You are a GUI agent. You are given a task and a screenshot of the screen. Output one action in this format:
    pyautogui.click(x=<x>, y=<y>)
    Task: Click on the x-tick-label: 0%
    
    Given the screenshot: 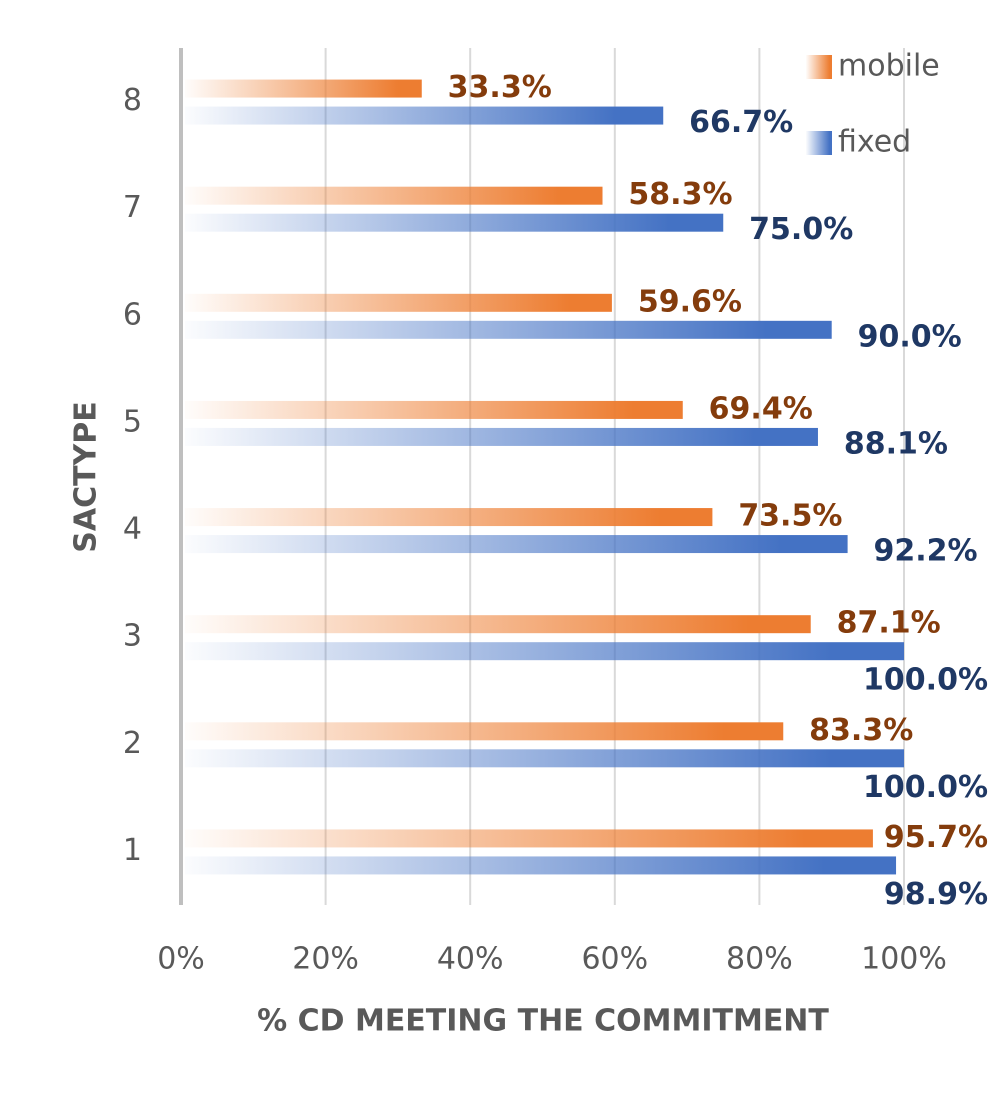 What is the action you would take?
    pyautogui.click(x=181, y=959)
    